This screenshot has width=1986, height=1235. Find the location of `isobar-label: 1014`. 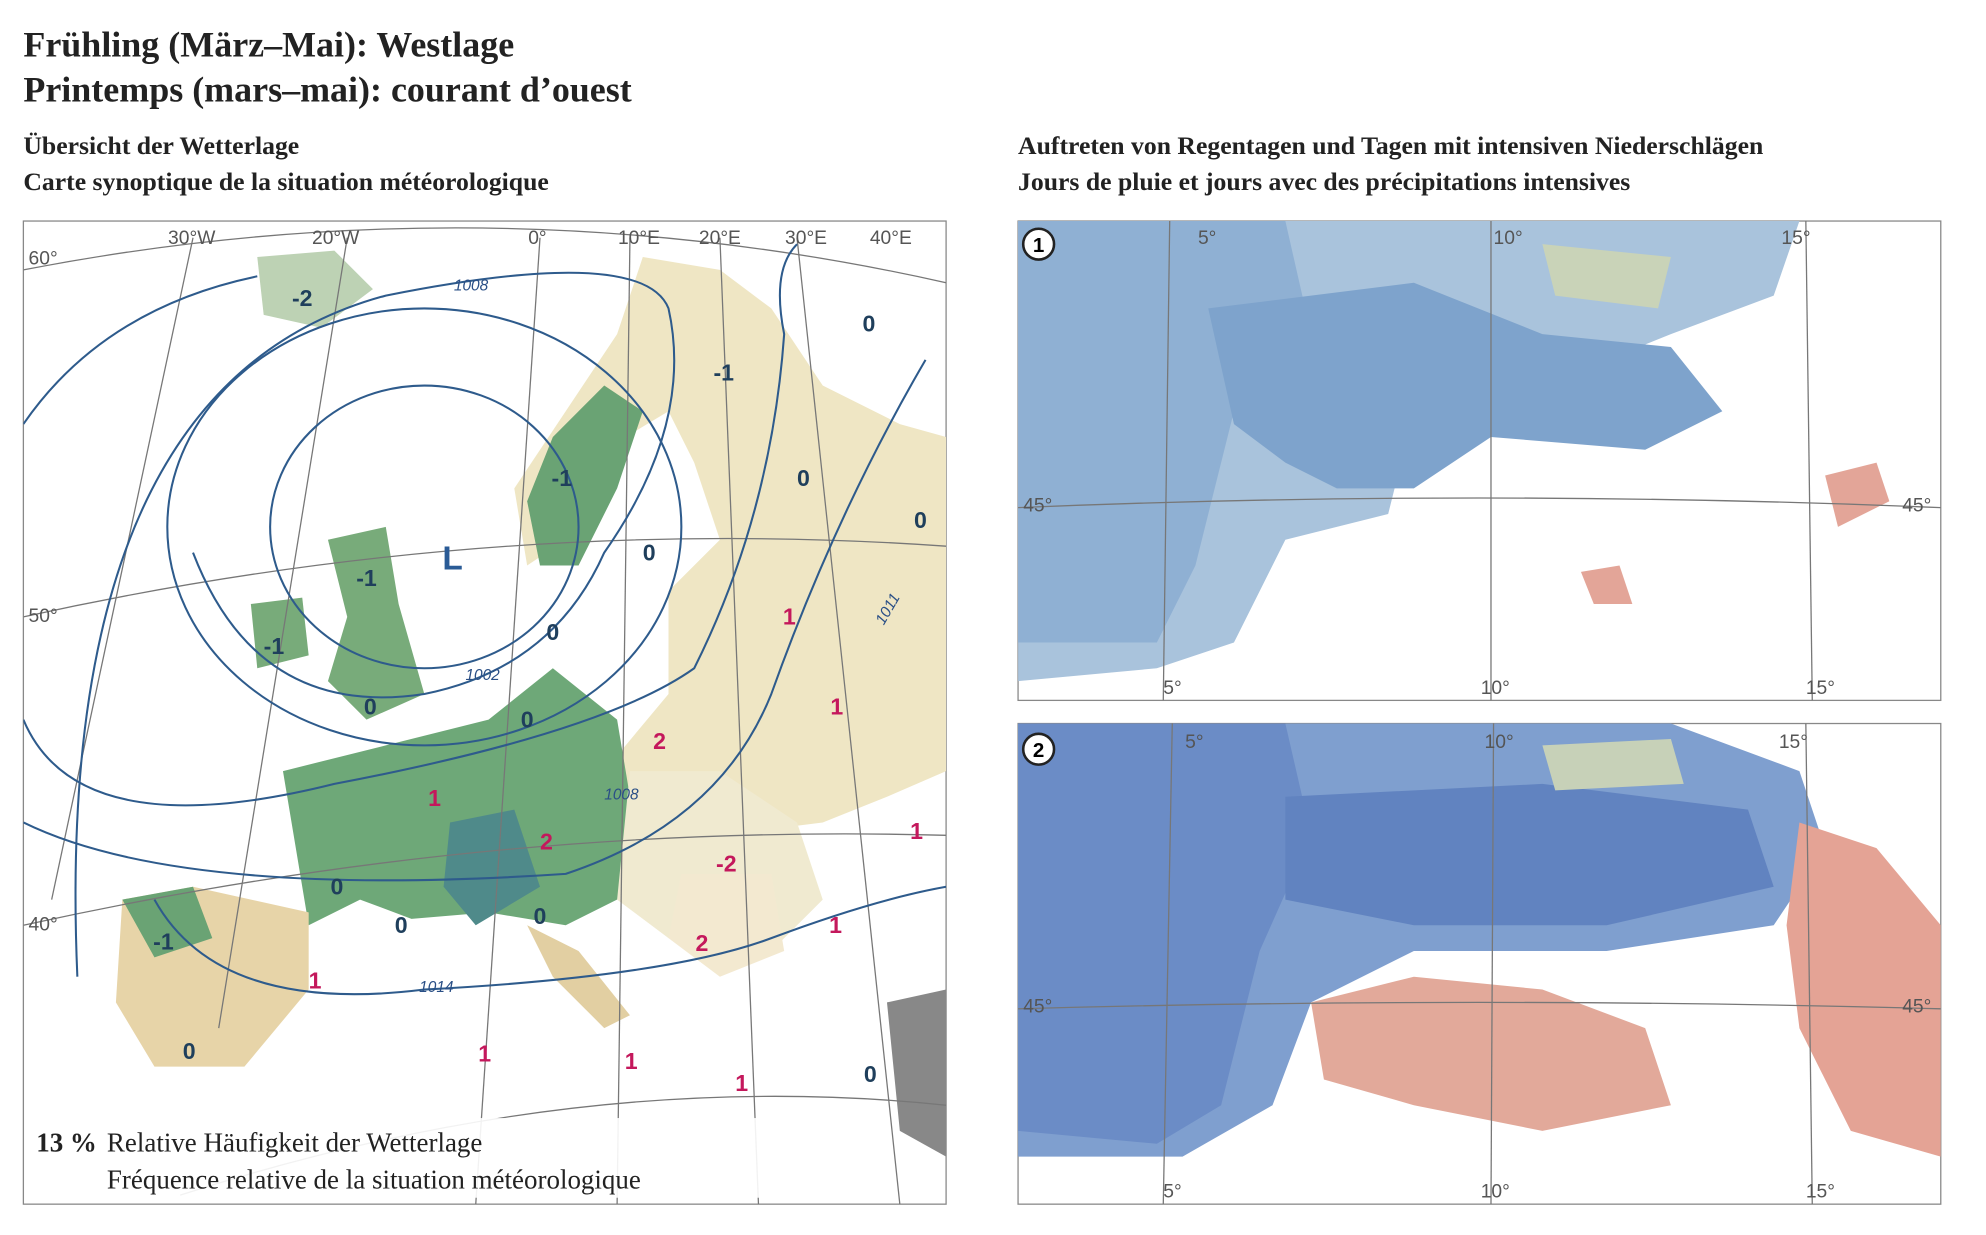

isobar-label: 1014 is located at coordinates (436, 987).